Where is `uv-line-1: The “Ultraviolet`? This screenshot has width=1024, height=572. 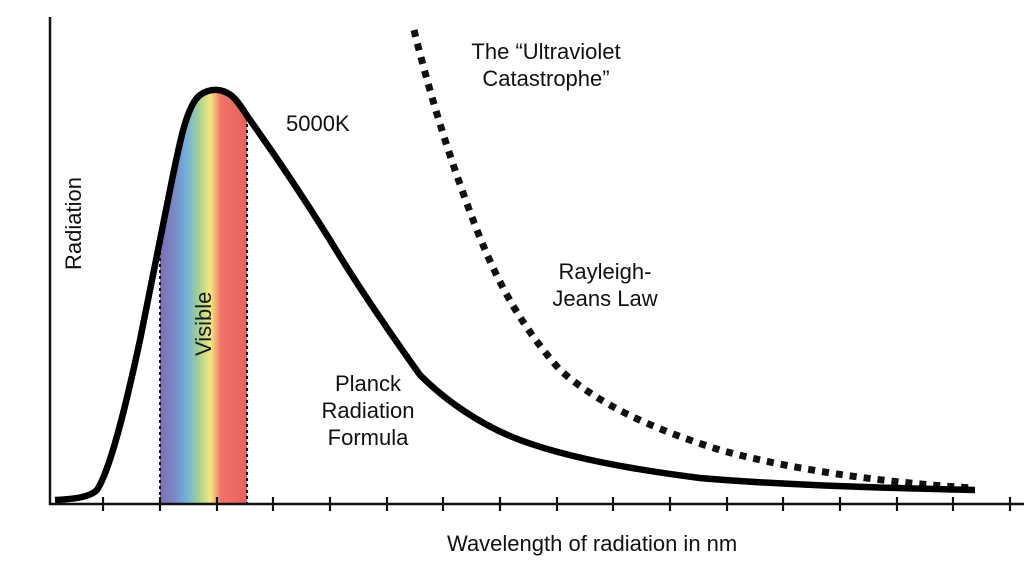
uv-line-1: The “Ultraviolet is located at coordinates (546, 51).